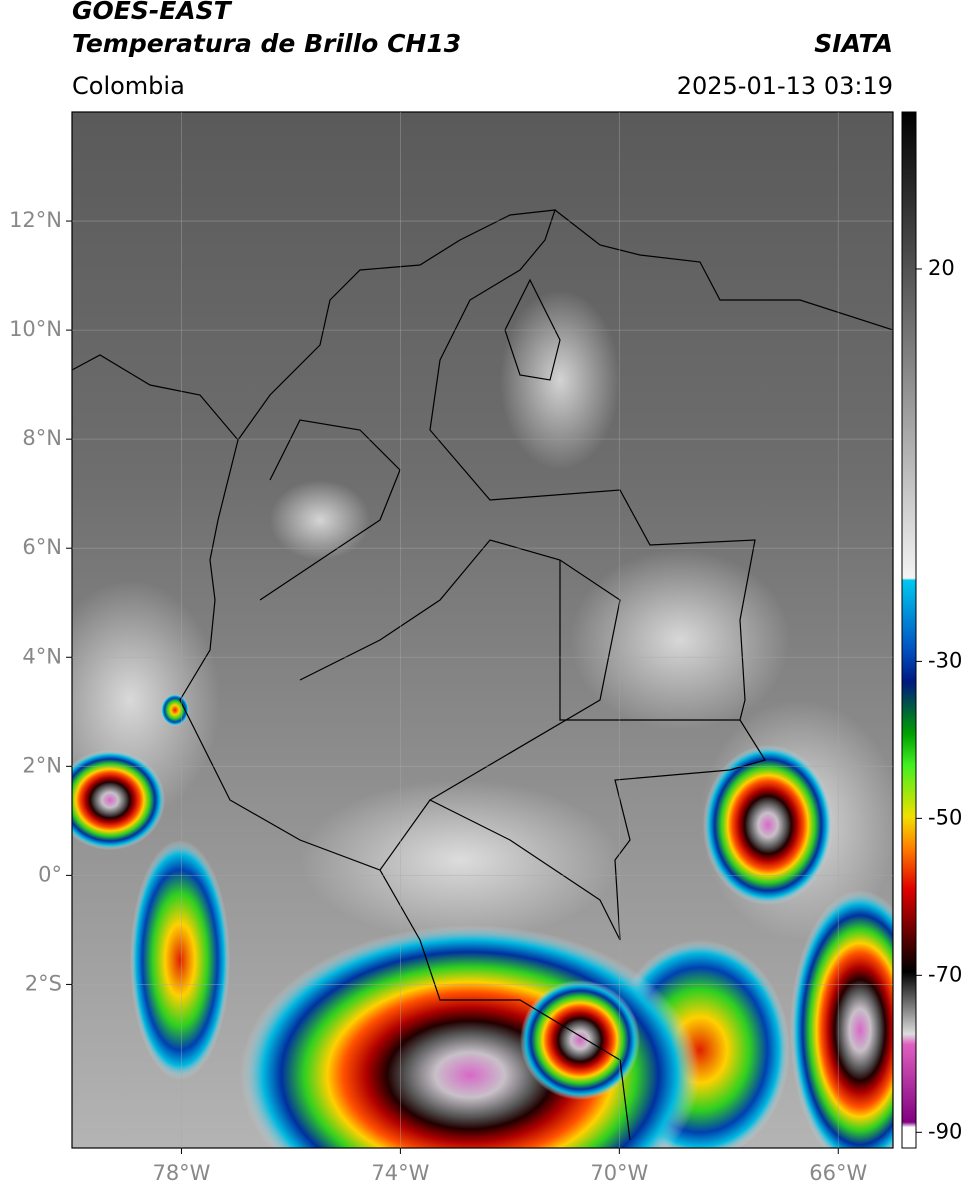 The width and height of the screenshot is (966, 1190). What do you see at coordinates (619, 1173) in the screenshot?
I see `lon-tick-label: 70°W` at bounding box center [619, 1173].